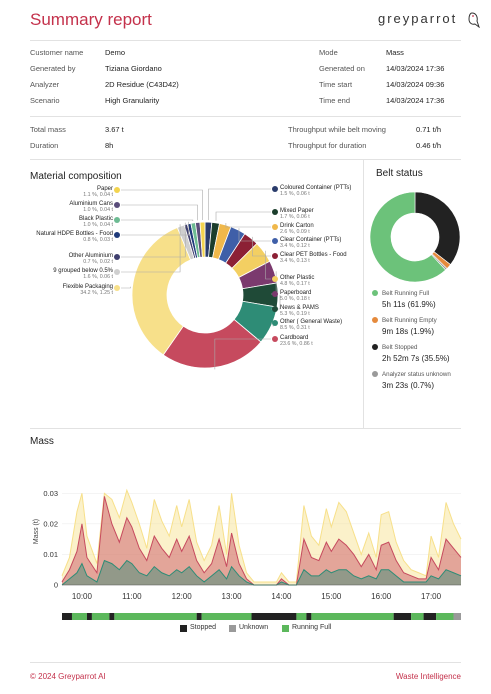 Image resolution: width=491 pixels, height=694 pixels. I want to click on material-donut-chart, so click(201, 279).